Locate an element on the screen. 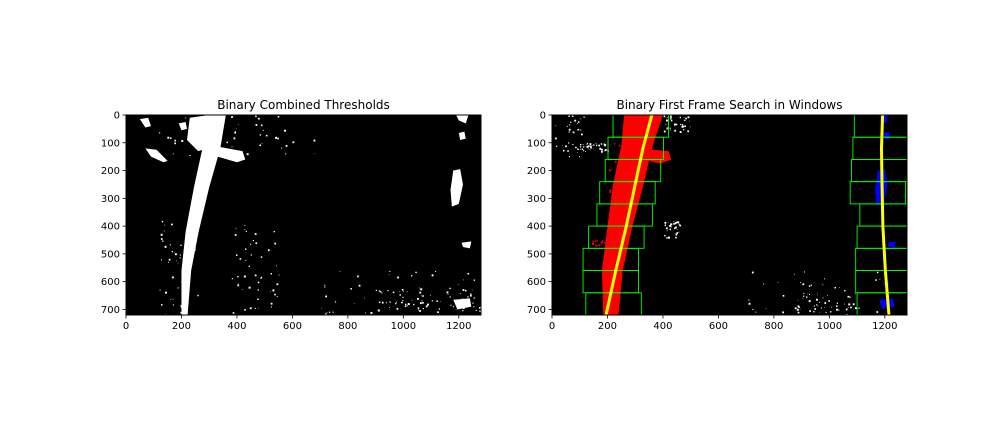 This screenshot has height=432, width=1008. y-tick-label: 400 is located at coordinates (110, 227).